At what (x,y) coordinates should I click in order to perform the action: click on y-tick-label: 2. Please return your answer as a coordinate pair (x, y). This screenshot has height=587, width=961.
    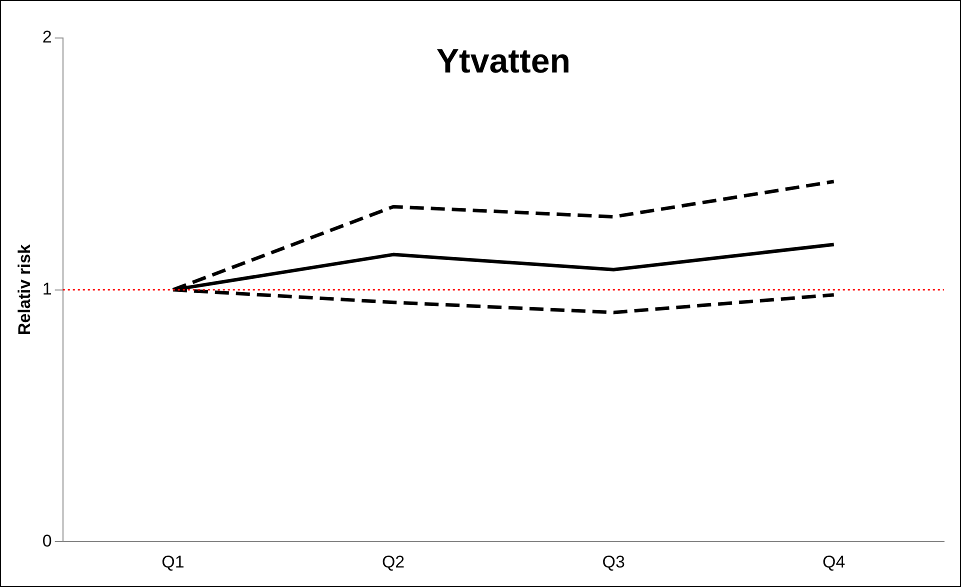
    Looking at the image, I should click on (47, 37).